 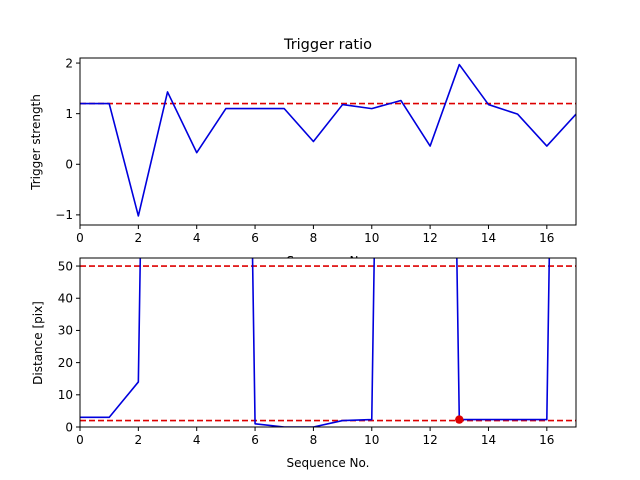 I want to click on trigger-ytick-label-2: 1, so click(x=69, y=114).